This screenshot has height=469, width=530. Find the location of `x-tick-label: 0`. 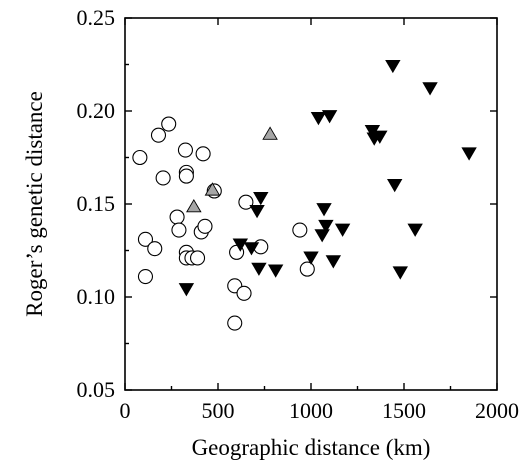

x-tick-label: 0 is located at coordinates (125, 410).